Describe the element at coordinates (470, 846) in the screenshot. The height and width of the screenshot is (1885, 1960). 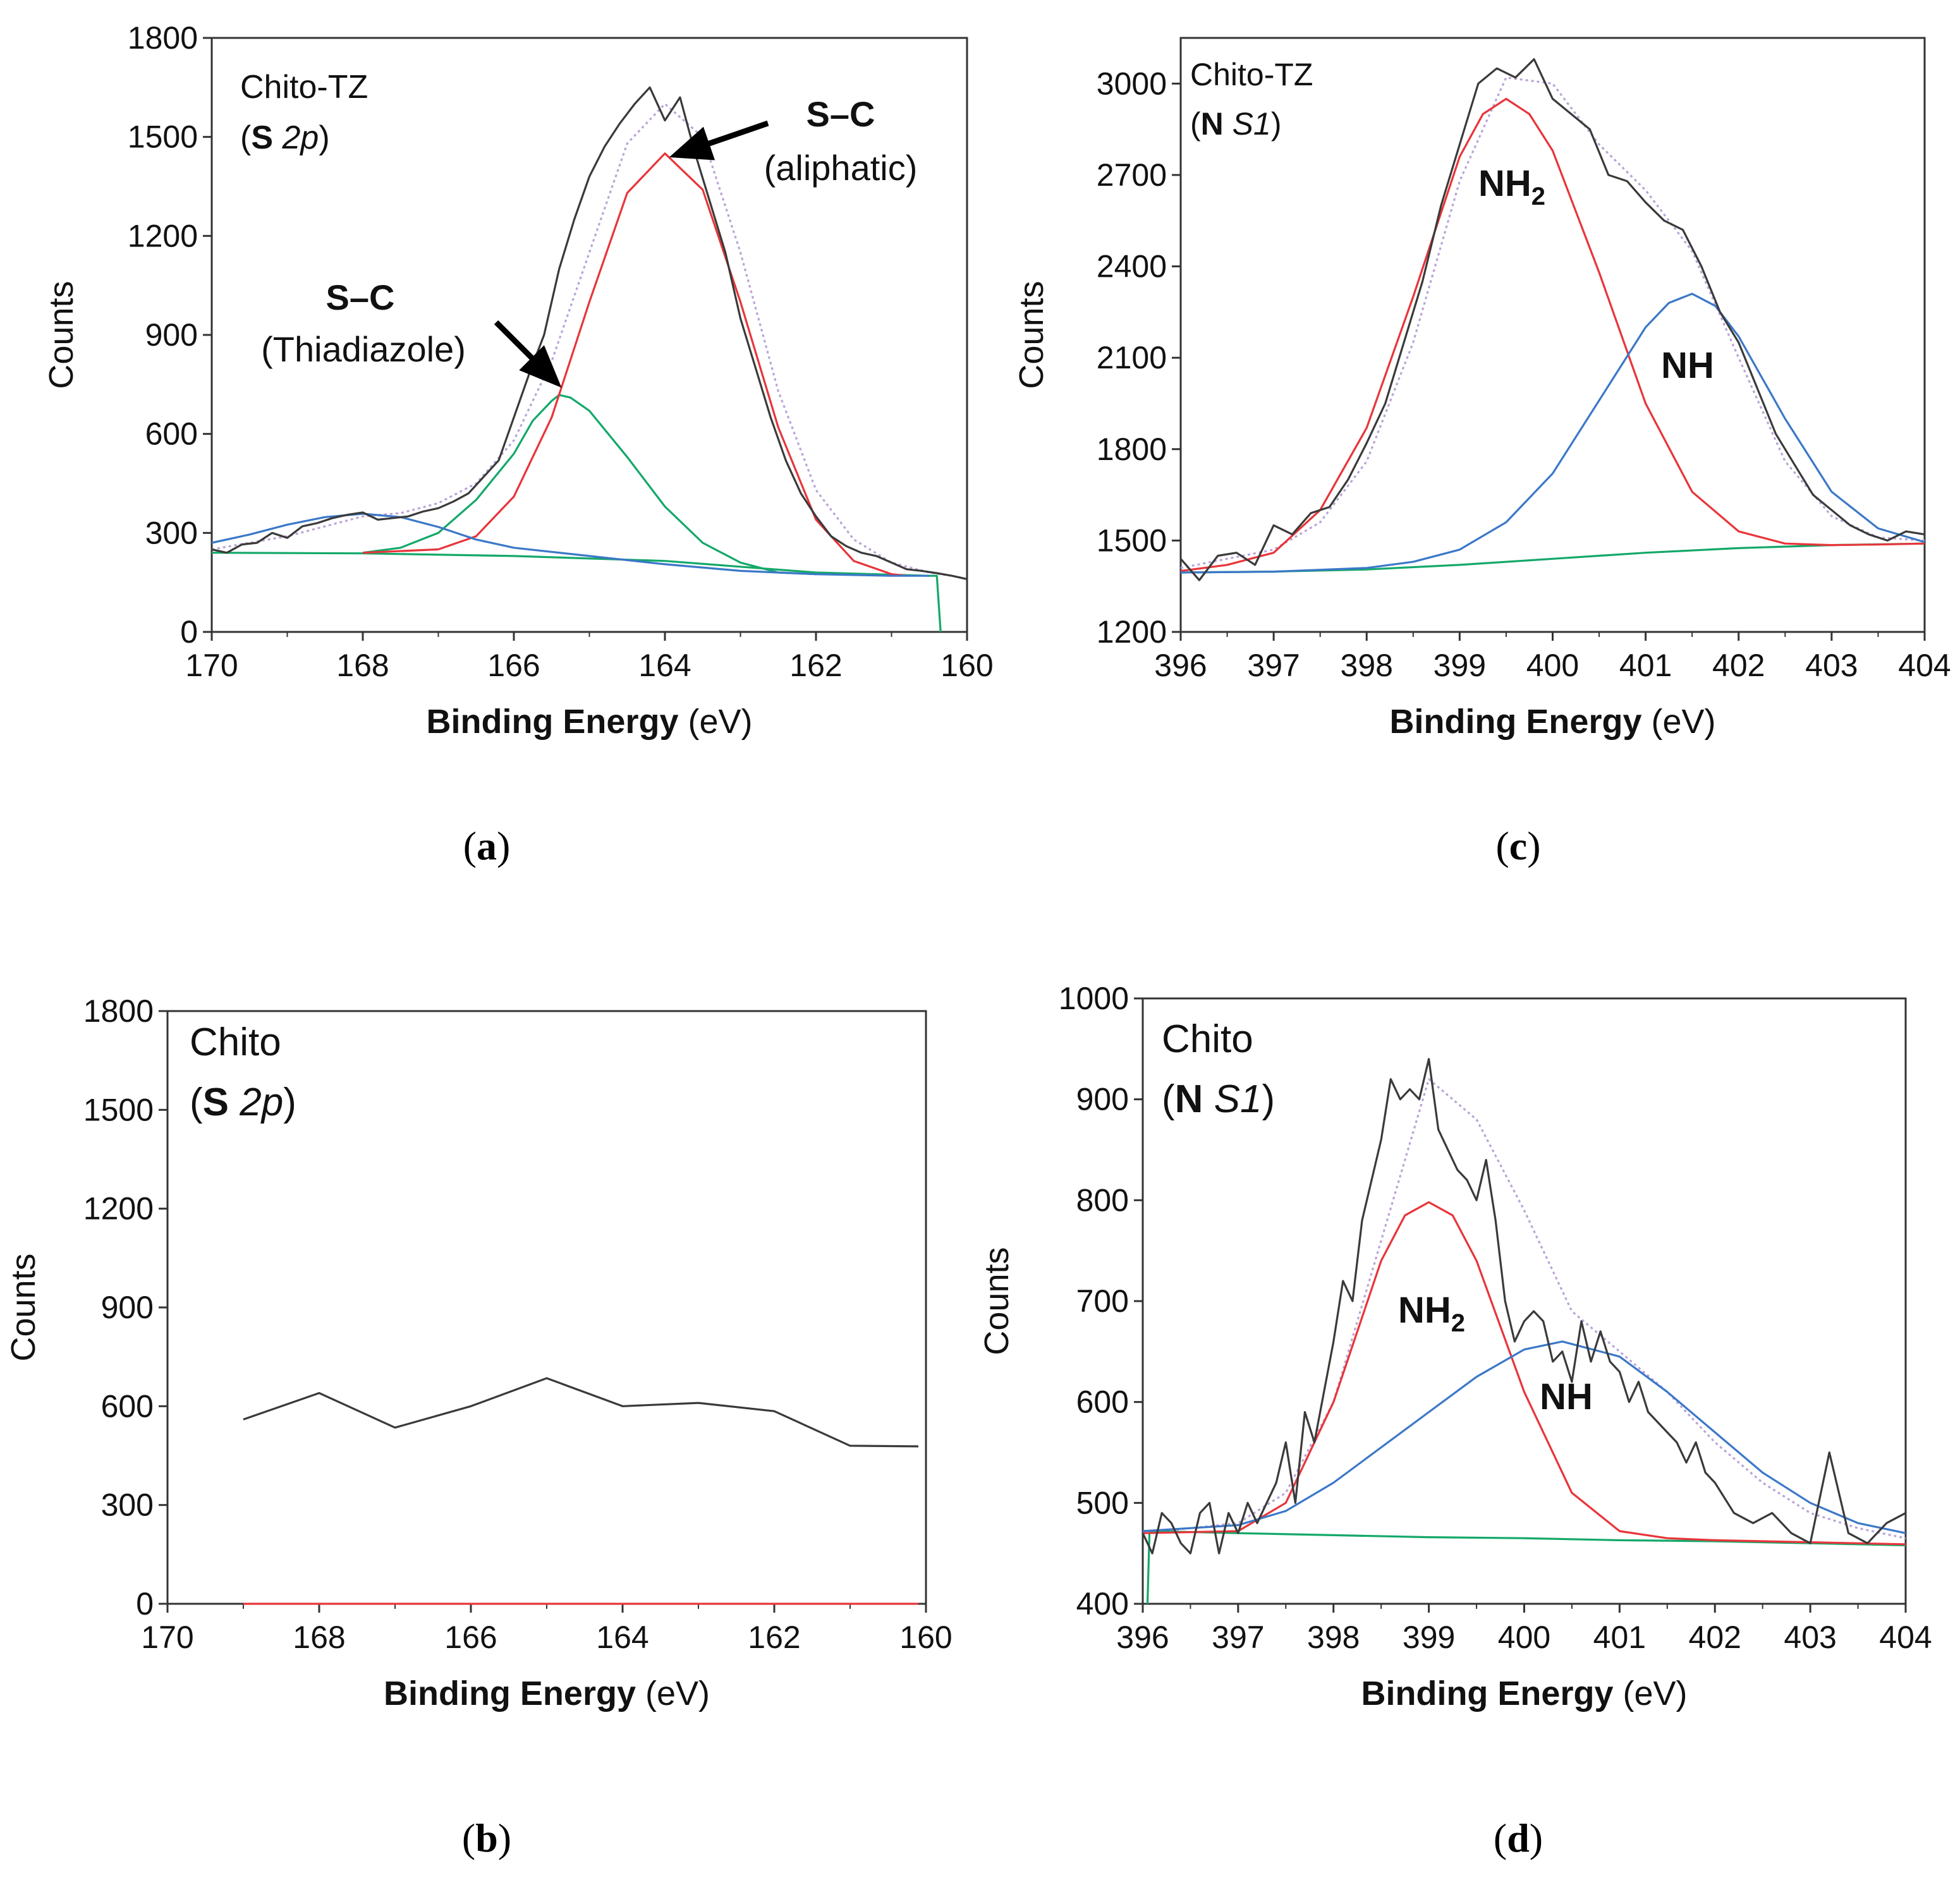
I see `caption-paren-open: (` at that location.